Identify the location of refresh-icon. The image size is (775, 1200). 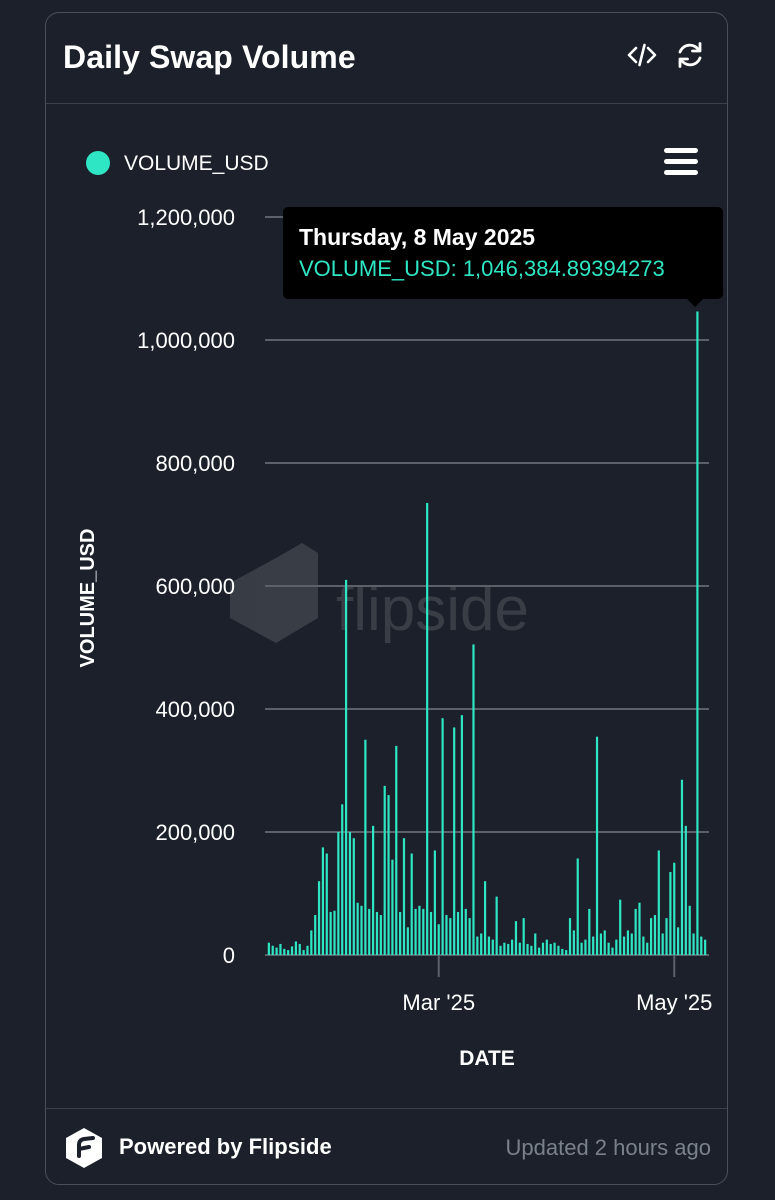
(690, 55).